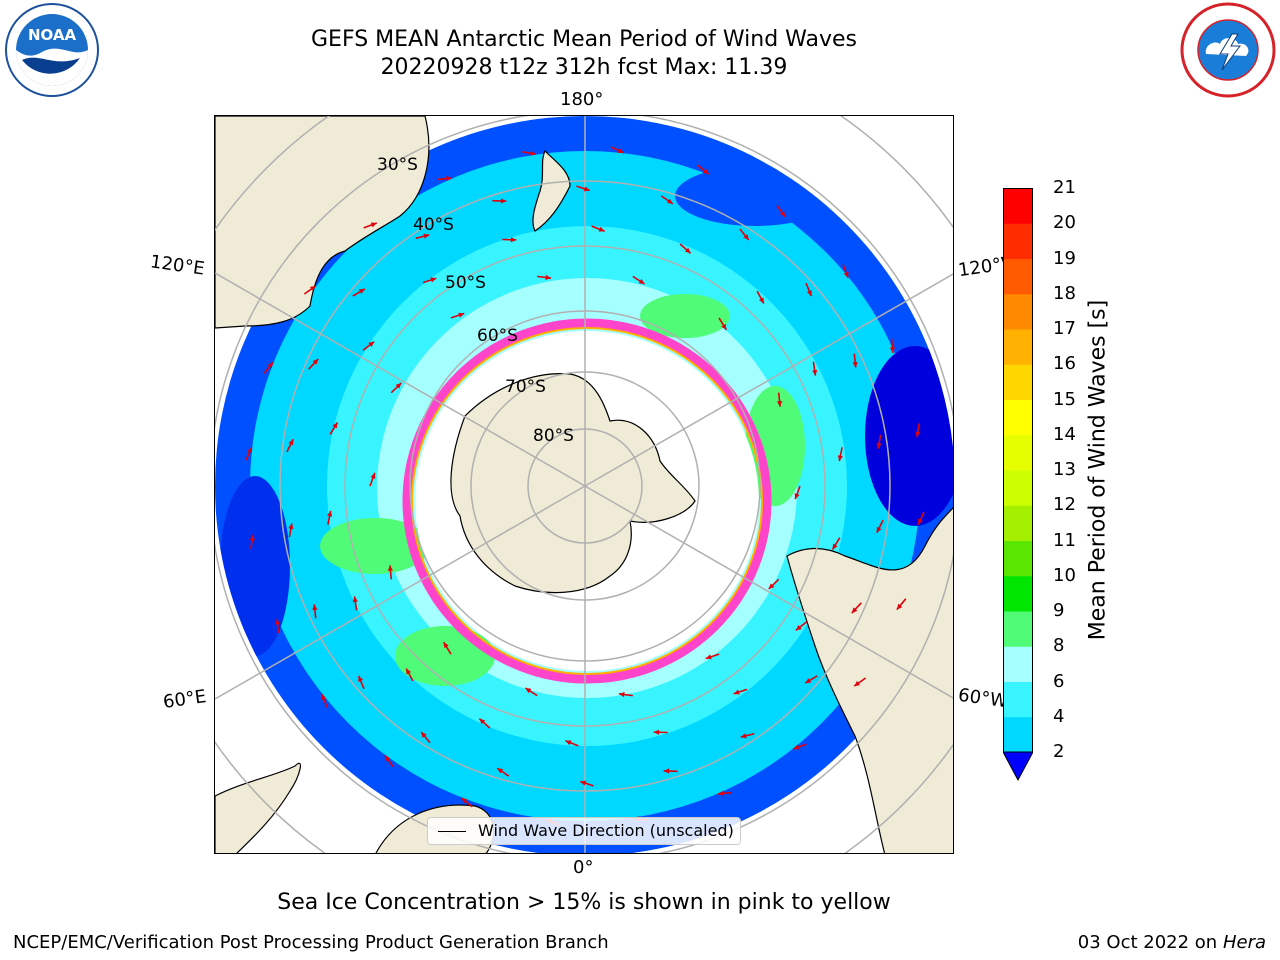 The image size is (1280, 960). What do you see at coordinates (583, 867) in the screenshot?
I see `lon-label-0: 0°` at bounding box center [583, 867].